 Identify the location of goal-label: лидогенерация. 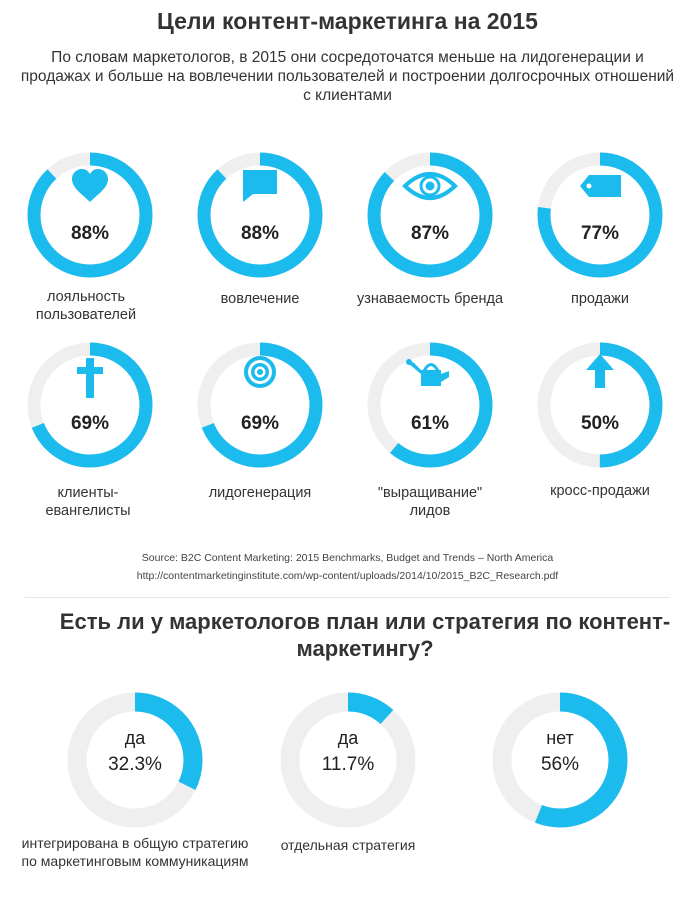
(260, 493).